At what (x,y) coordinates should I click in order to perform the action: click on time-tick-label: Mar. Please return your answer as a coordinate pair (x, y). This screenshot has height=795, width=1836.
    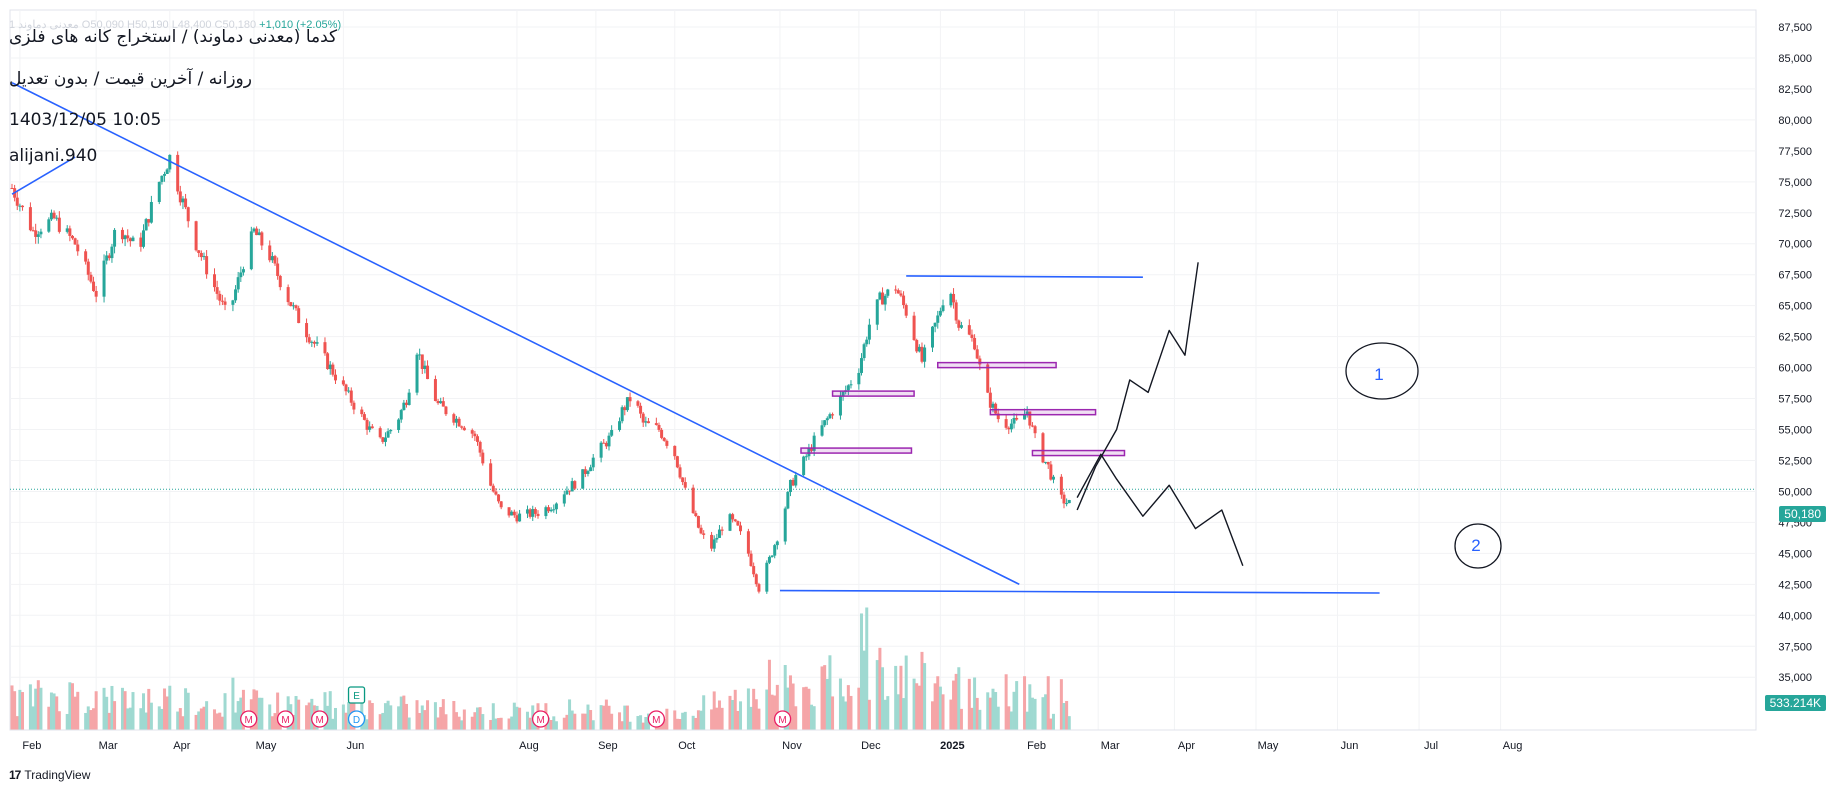
    Looking at the image, I should click on (1110, 746).